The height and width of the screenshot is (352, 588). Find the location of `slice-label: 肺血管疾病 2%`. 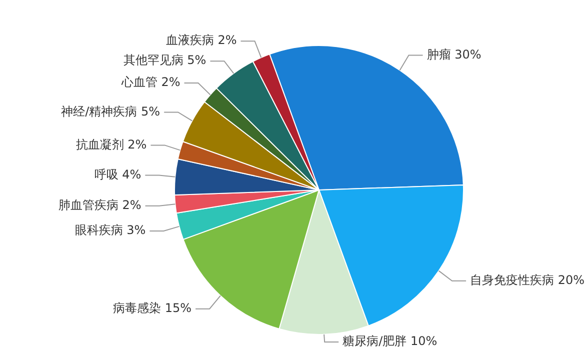

slice-label: 肺血管疾病 2% is located at coordinates (100, 205).